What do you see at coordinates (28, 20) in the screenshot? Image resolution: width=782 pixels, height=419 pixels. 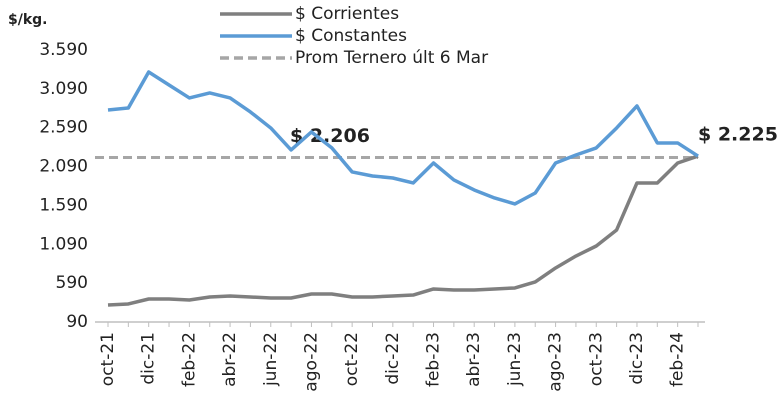 I see `y-axis-title: $/kg.` at bounding box center [28, 20].